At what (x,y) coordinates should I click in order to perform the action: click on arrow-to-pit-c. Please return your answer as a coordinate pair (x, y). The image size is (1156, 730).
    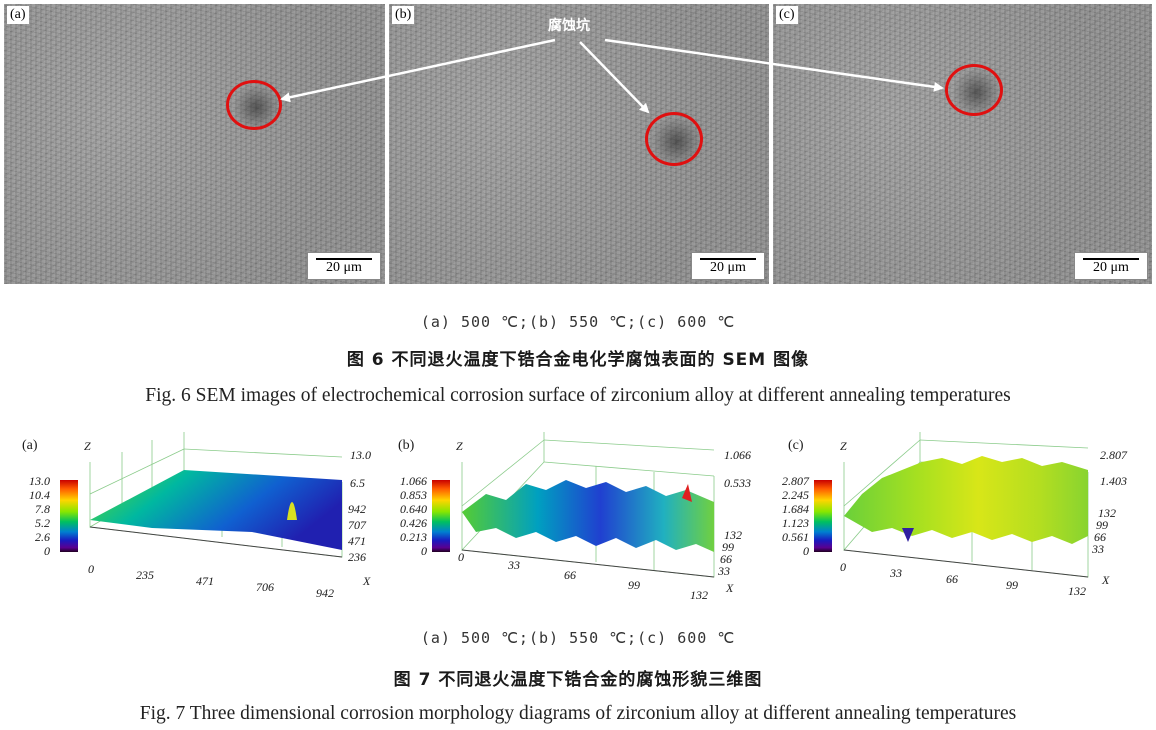
    Looking at the image, I should click on (774, 65).